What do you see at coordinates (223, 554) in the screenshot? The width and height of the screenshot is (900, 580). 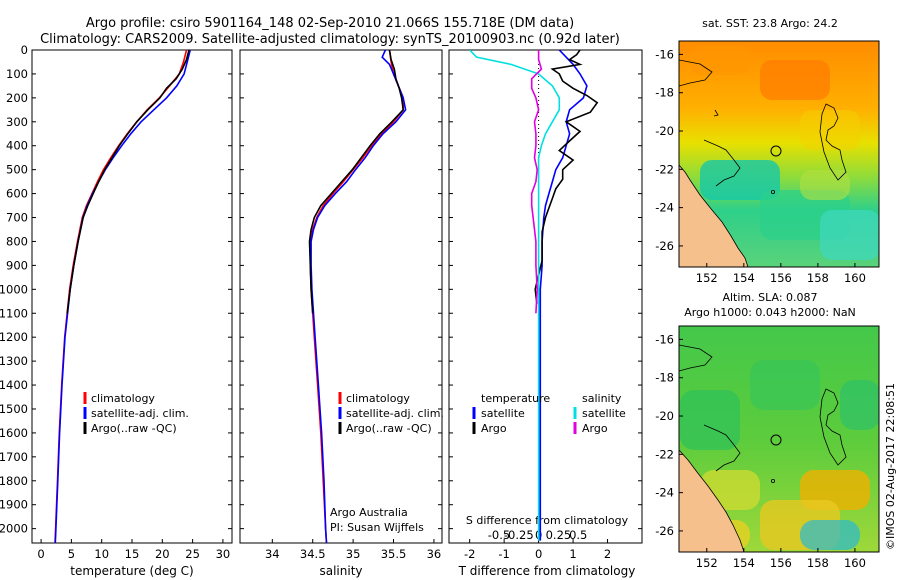 I see `temperature-tick-label: 30` at bounding box center [223, 554].